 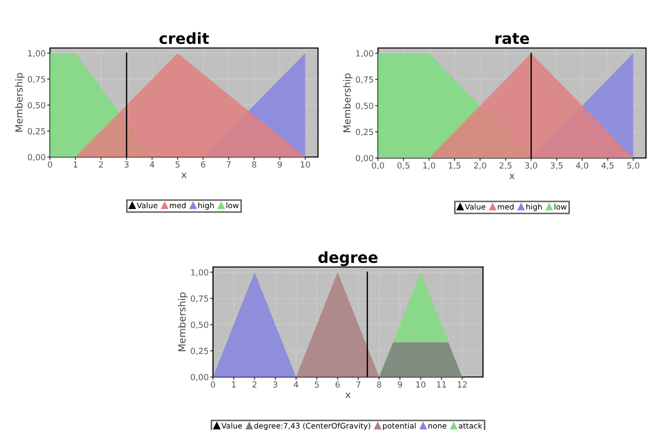 What do you see at coordinates (556, 166) in the screenshot?
I see `x-tick-label: 3,5` at bounding box center [556, 166].